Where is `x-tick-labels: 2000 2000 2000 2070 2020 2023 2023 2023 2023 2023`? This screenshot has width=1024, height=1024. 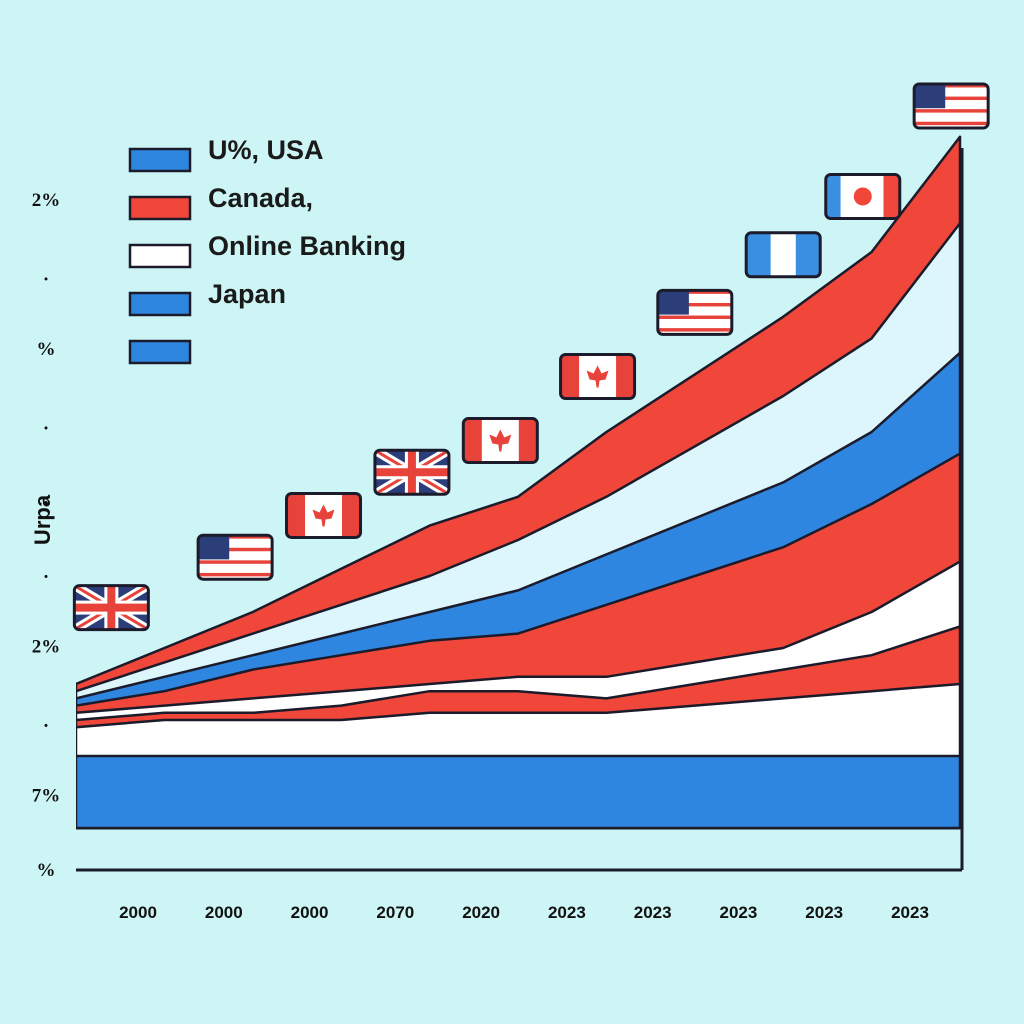 x-tick-labels: 2000 2000 2000 2070 2020 2023 2023 2023 2023 2023 is located at coordinates (524, 912).